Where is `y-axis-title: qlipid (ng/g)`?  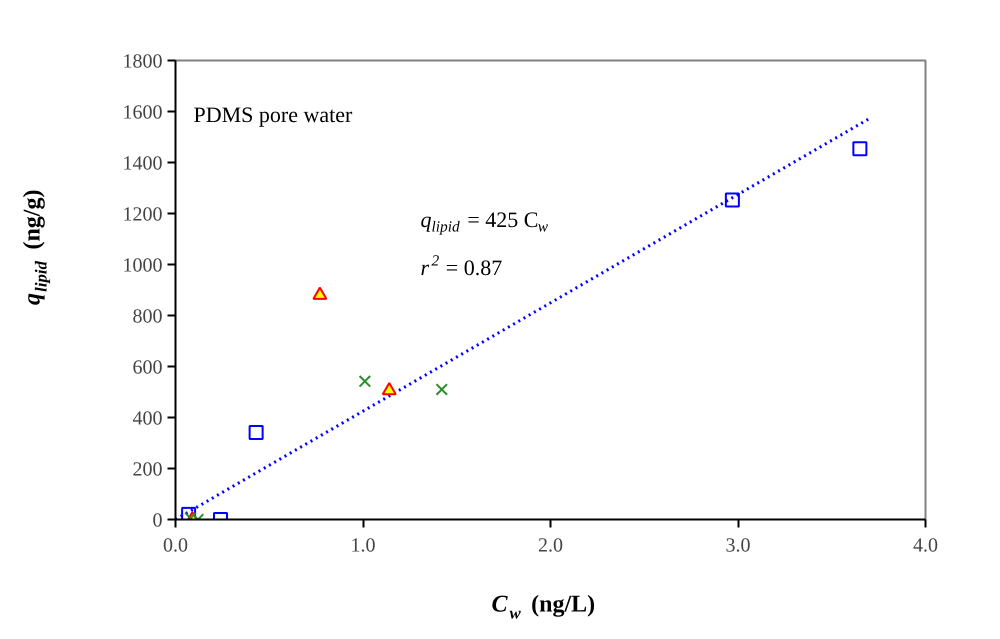 y-axis-title: qlipid (ng/g) is located at coordinates (35, 248).